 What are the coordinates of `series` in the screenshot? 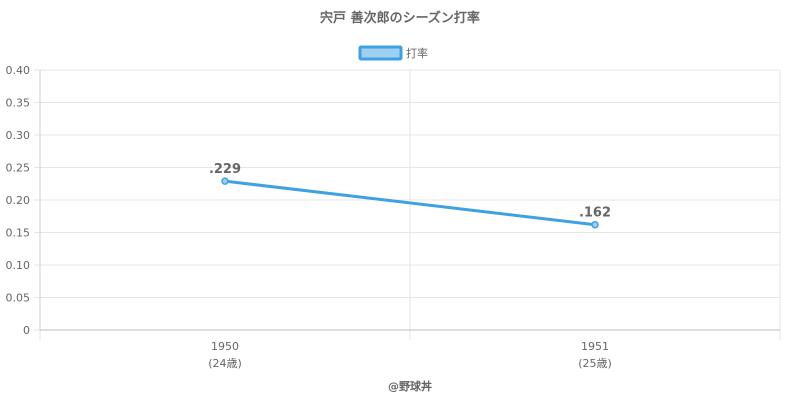 It's located at (410, 203).